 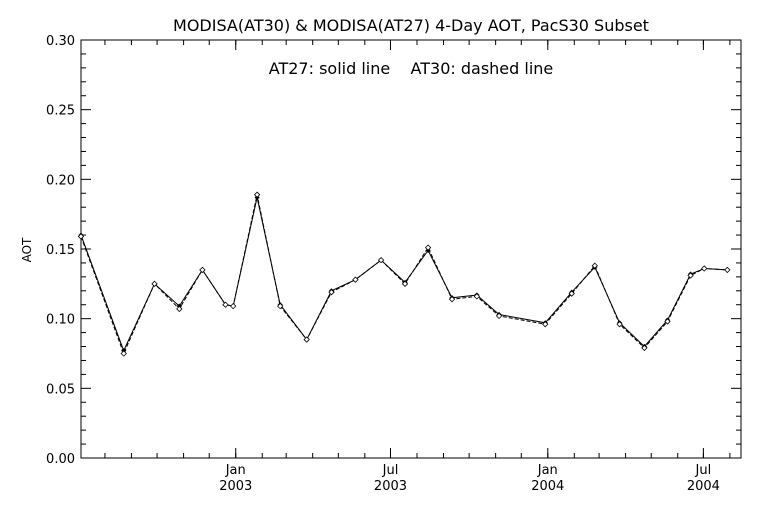 What do you see at coordinates (27, 249) in the screenshot?
I see `y-axis-label: AOT` at bounding box center [27, 249].